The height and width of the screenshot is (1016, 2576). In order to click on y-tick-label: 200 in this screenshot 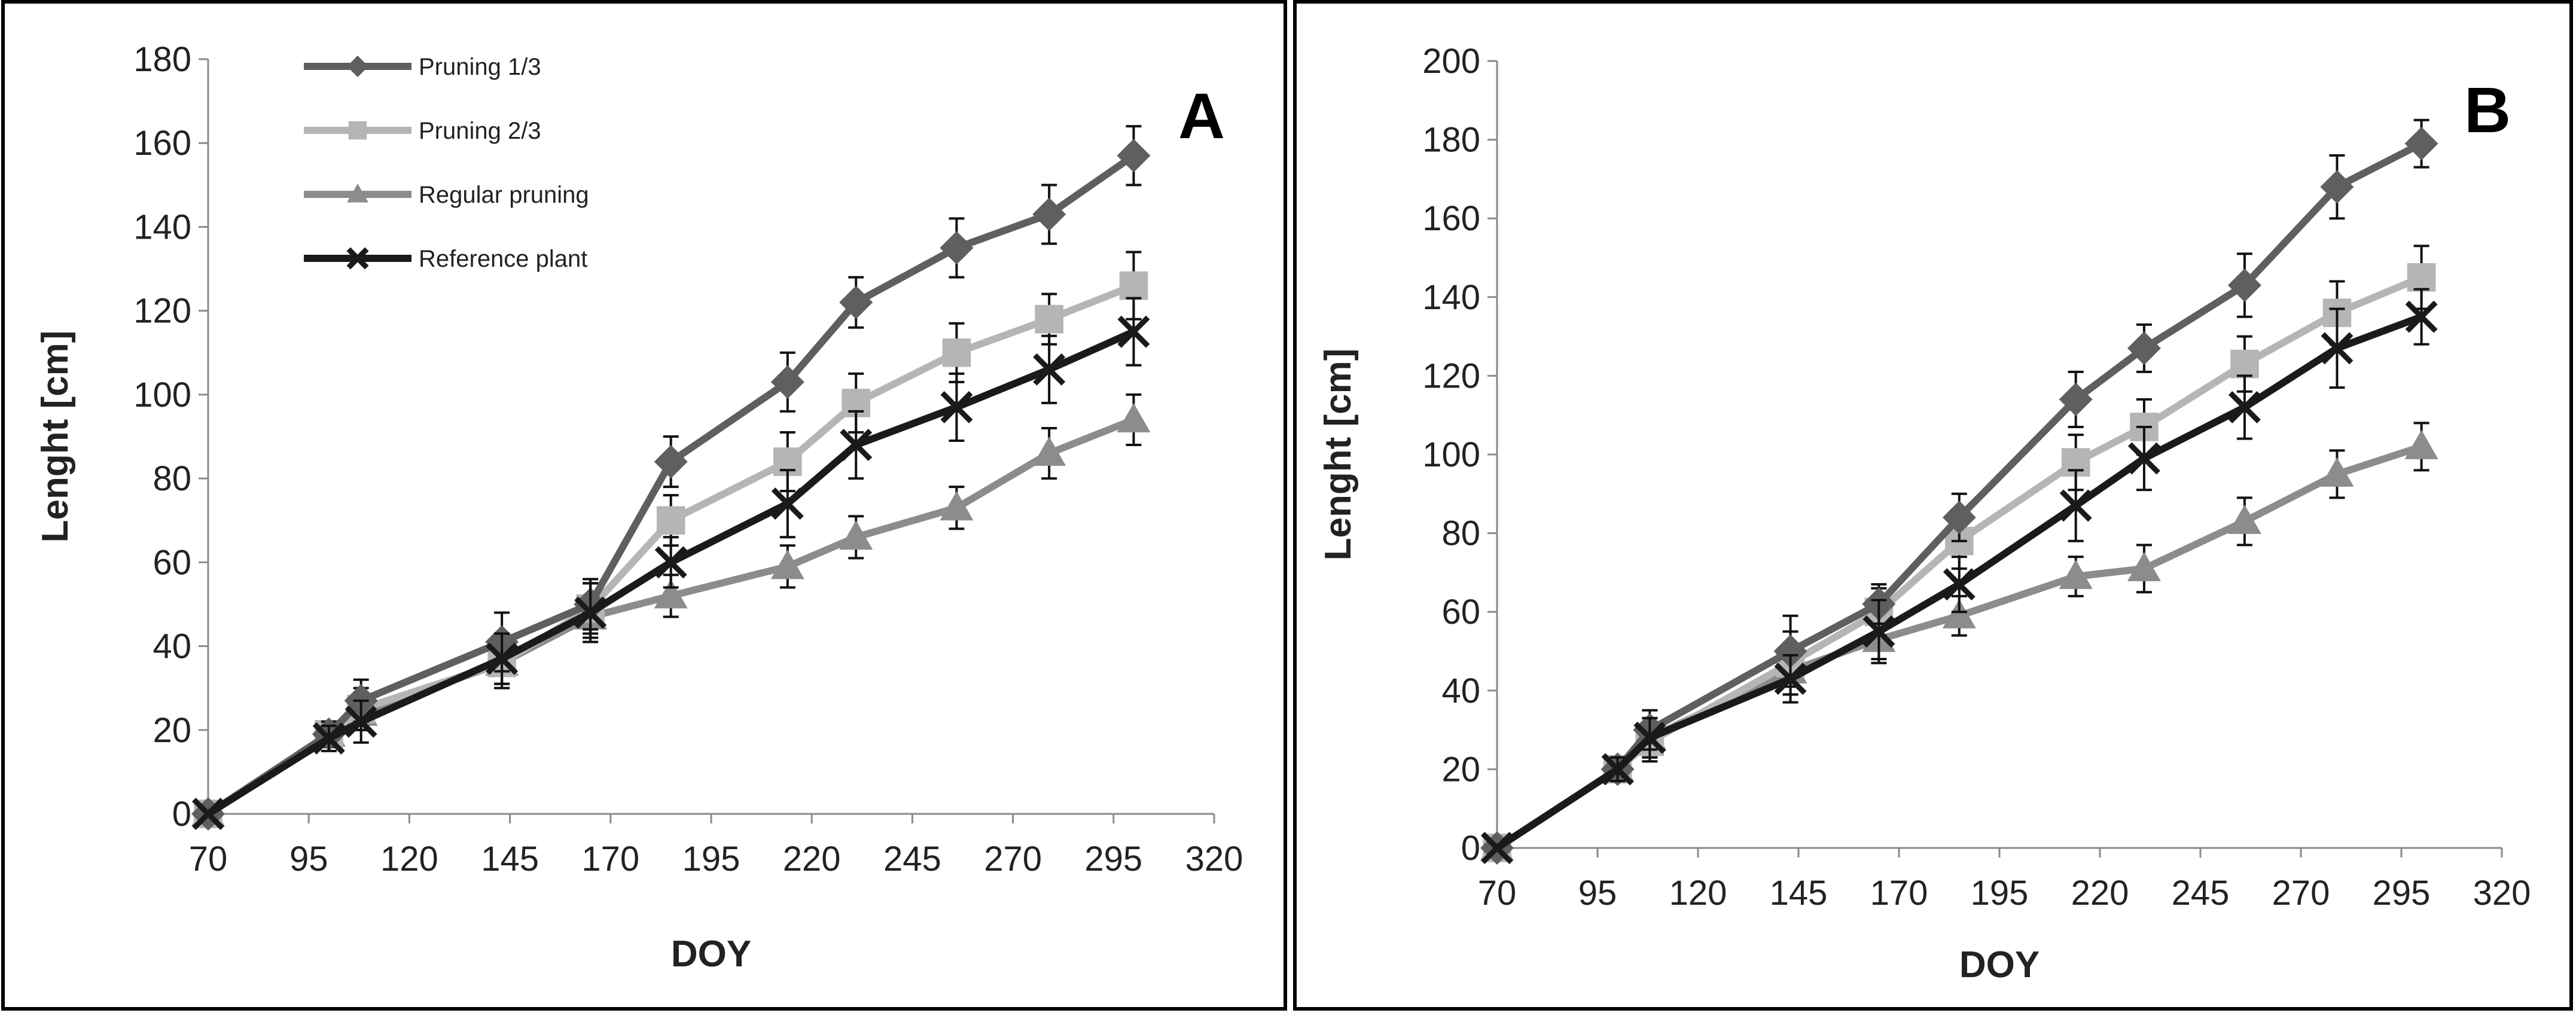, I will do `click(1451, 61)`.